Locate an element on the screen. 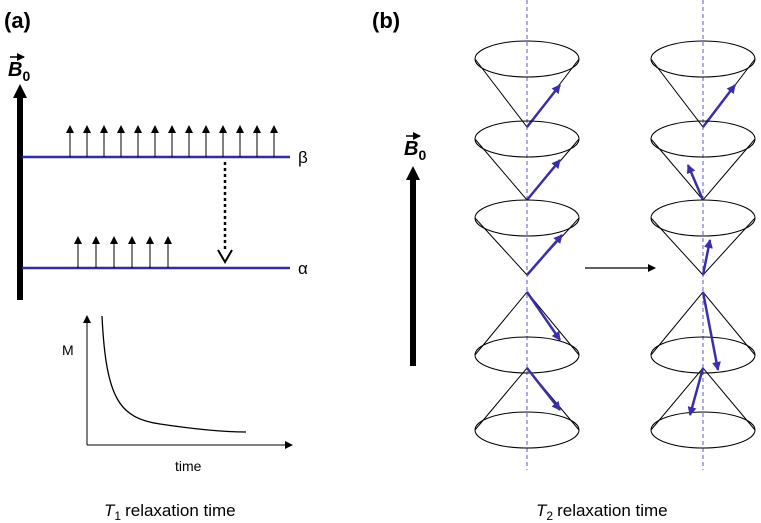 The width and height of the screenshot is (761, 523). level-label: β is located at coordinates (303, 157).